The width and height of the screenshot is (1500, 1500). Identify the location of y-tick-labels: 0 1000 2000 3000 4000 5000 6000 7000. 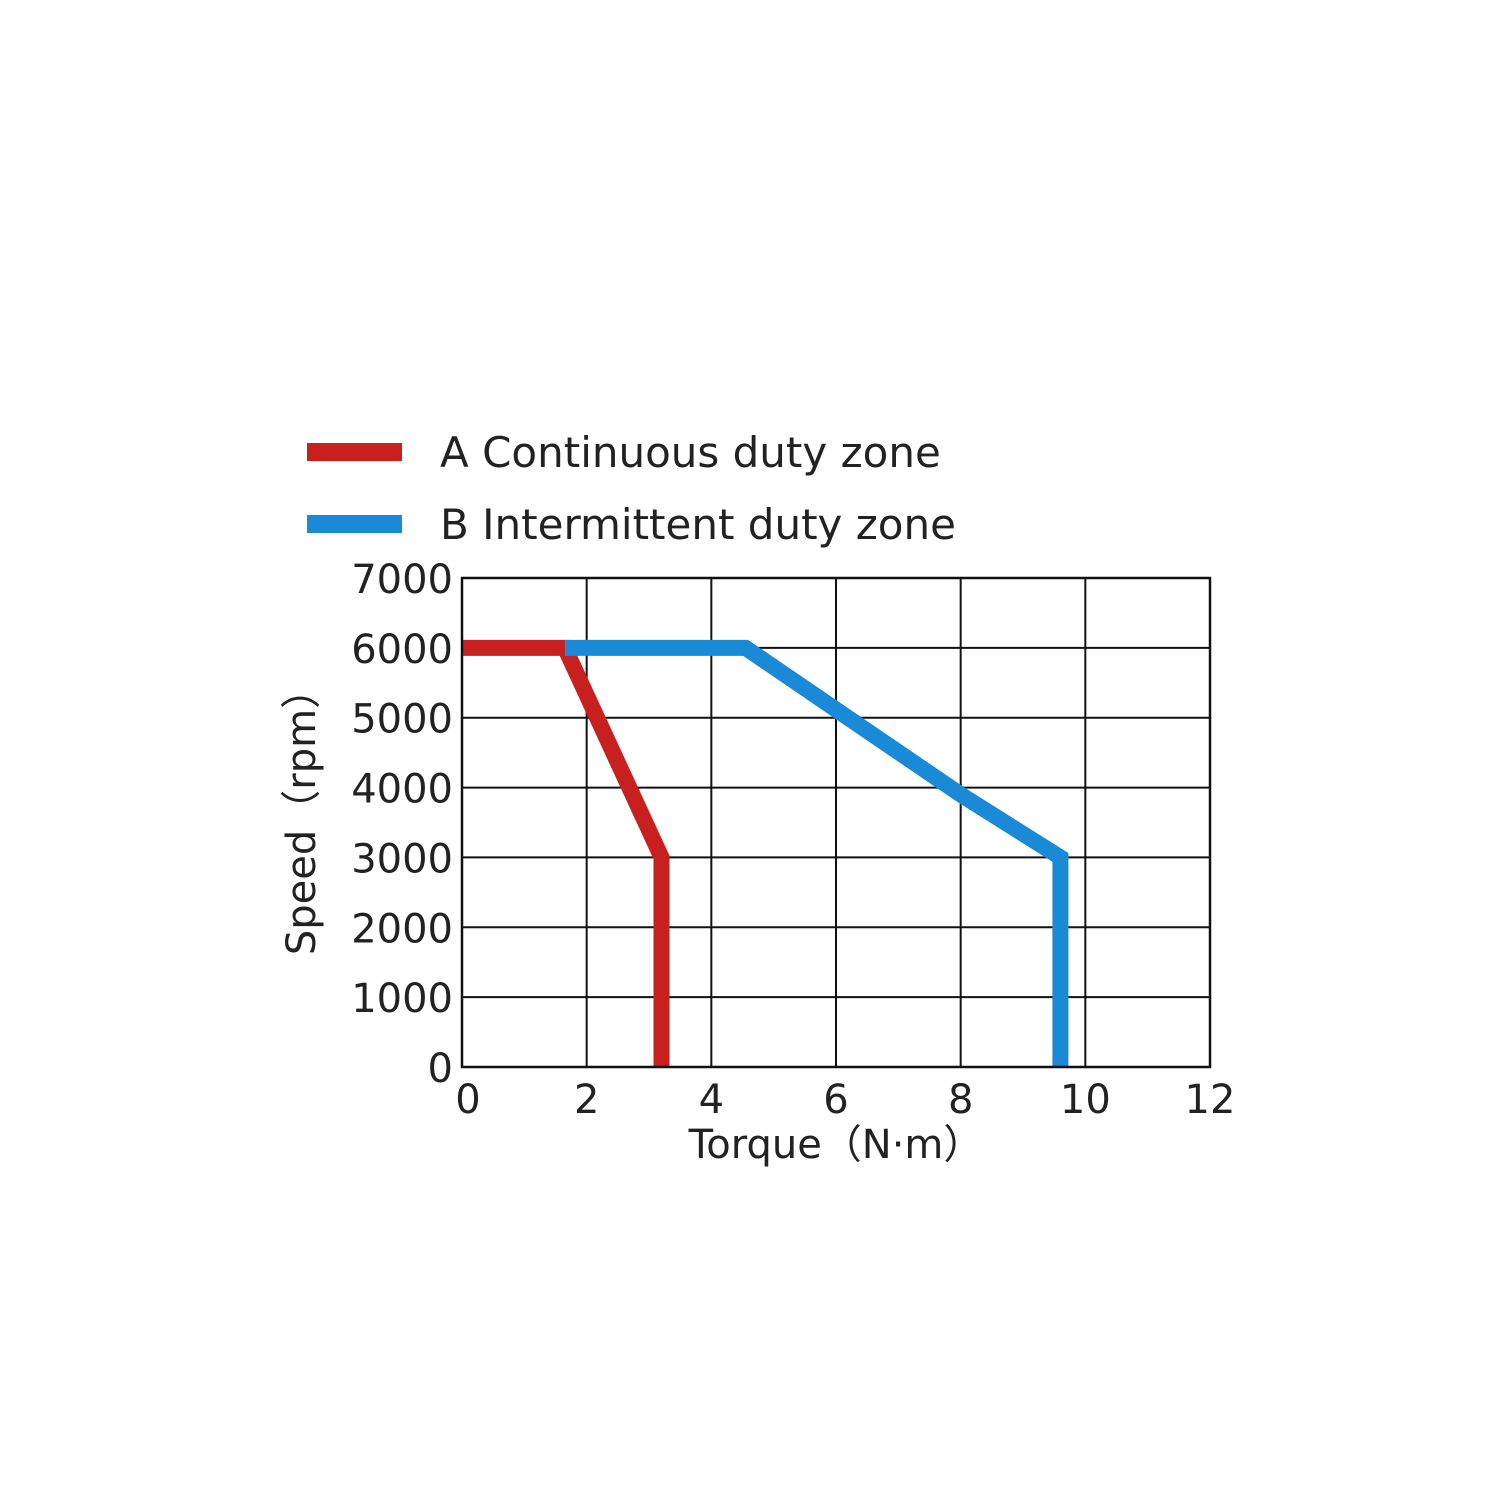
(402, 824).